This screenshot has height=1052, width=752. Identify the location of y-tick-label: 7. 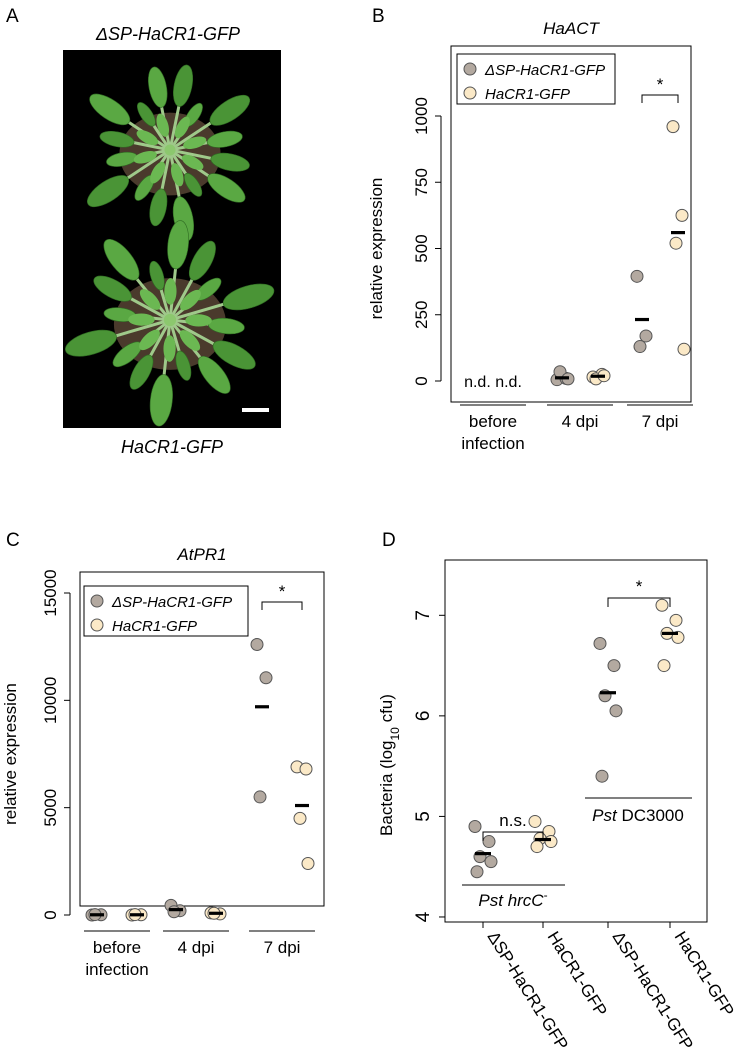
(423, 615).